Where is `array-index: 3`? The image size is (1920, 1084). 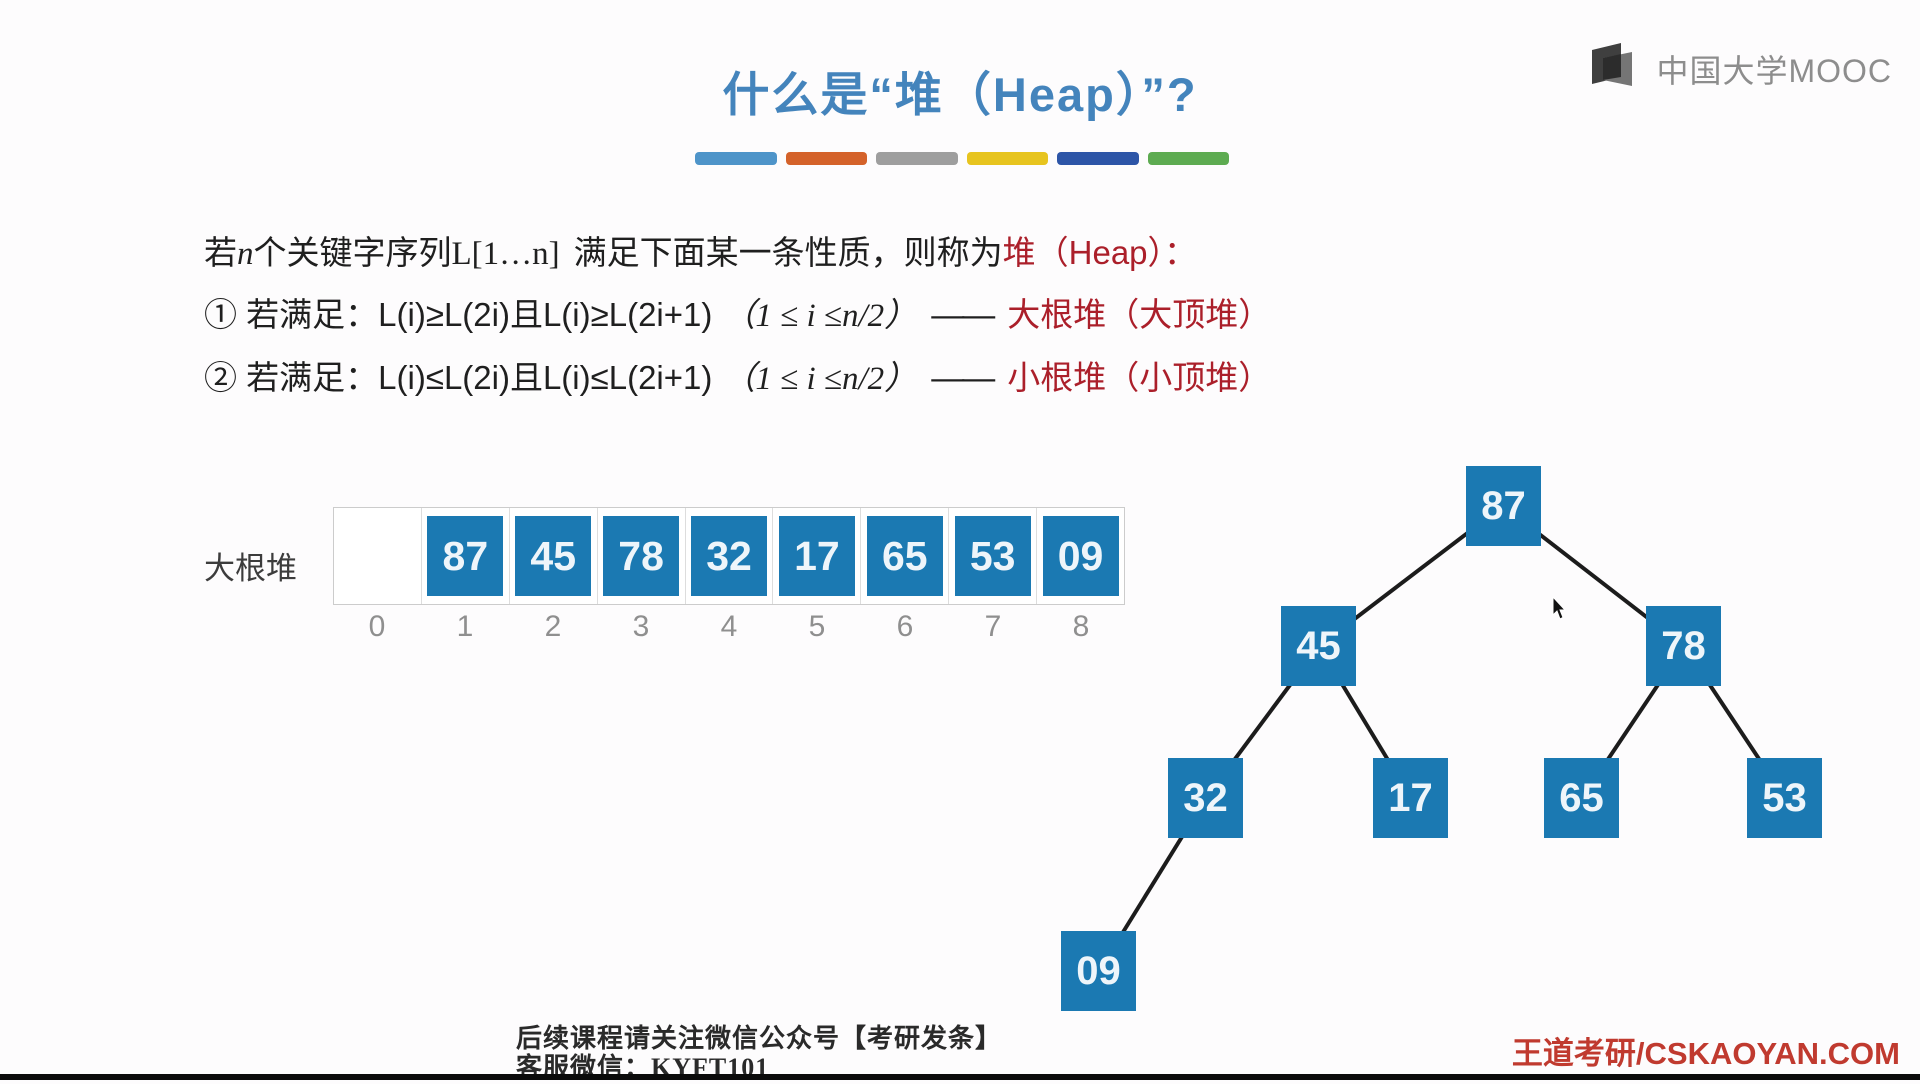
array-index: 3 is located at coordinates (641, 626).